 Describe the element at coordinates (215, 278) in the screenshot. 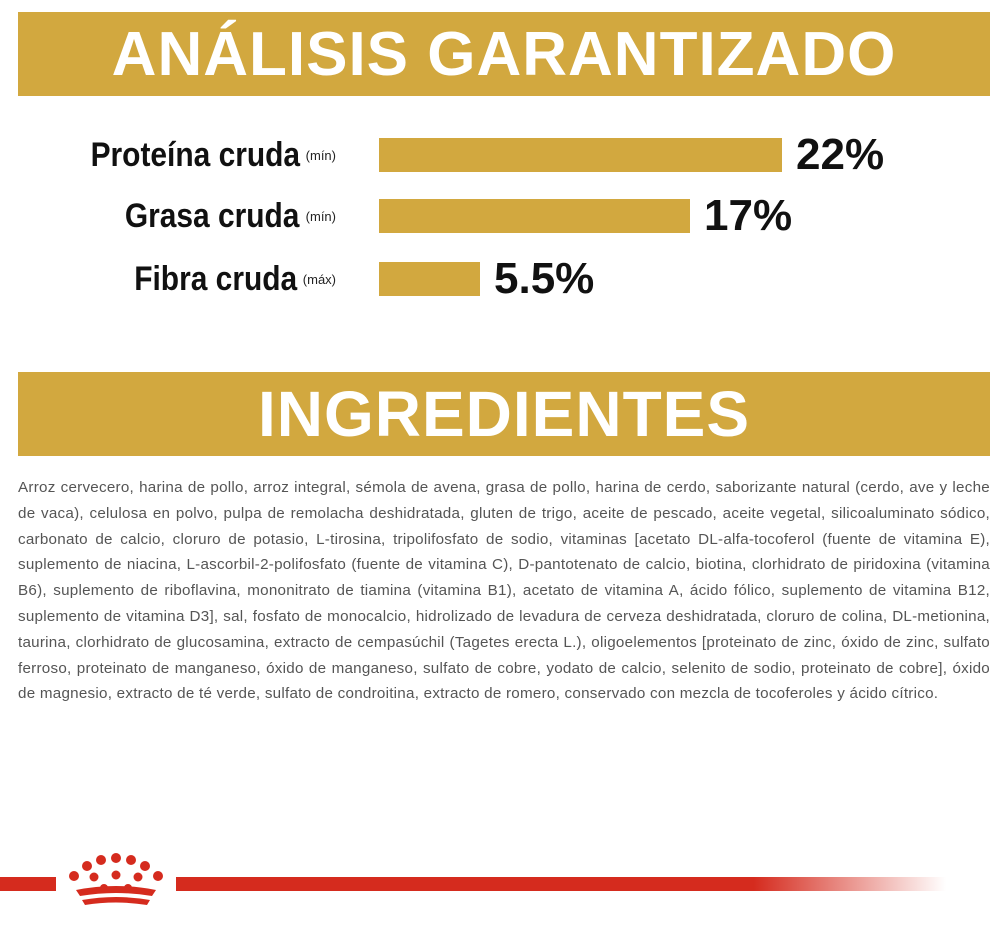

I see `nutrient-name: Fibra cruda` at that location.